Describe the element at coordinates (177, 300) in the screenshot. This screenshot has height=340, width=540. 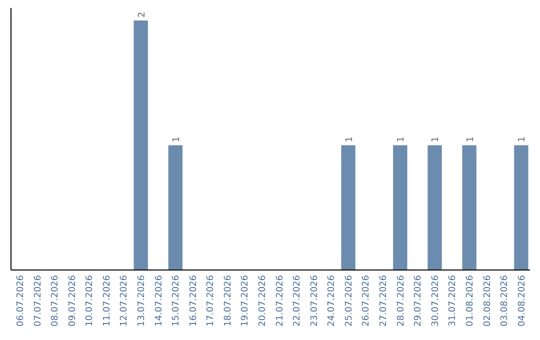
I see `x-tick-label: 15.07.2026` at that location.